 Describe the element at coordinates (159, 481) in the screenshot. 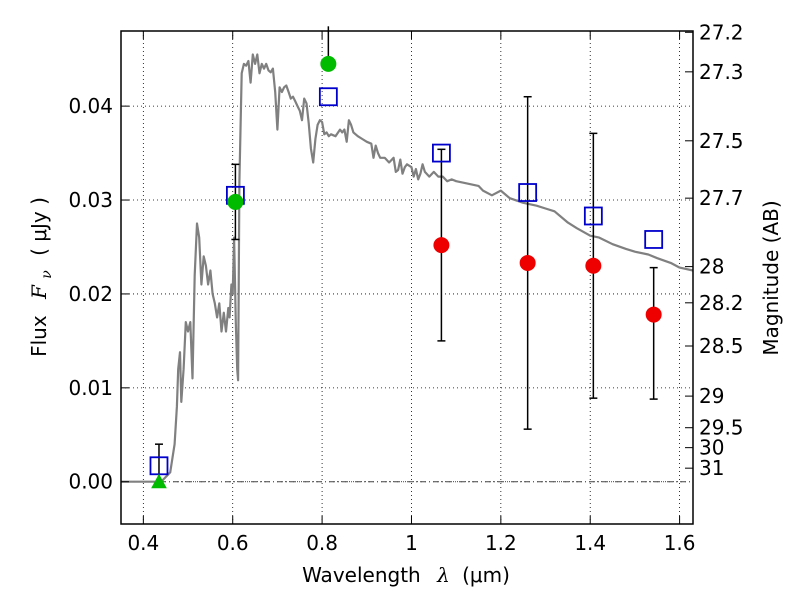

I see `observed-upper-limit-marker` at that location.